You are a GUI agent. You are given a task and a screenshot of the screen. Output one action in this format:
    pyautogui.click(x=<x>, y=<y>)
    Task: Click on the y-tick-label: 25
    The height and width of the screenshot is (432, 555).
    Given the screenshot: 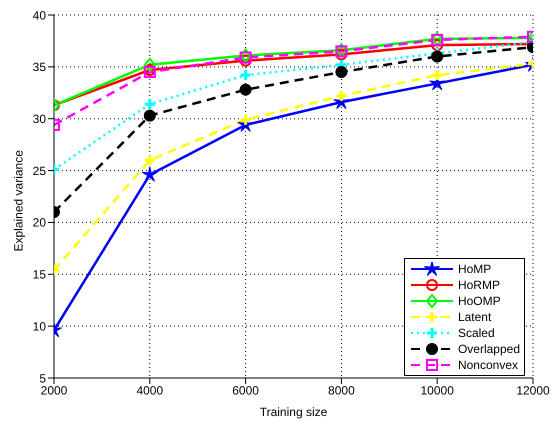 What is the action you would take?
    pyautogui.click(x=39, y=171)
    